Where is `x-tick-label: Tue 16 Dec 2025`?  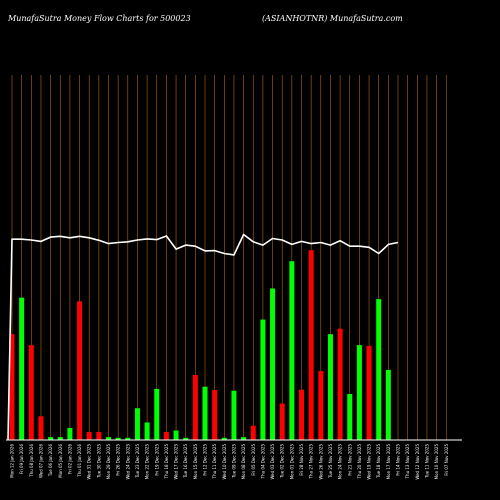 x-tick-label: Tue 16 Dec 2025 is located at coordinates (185, 461).